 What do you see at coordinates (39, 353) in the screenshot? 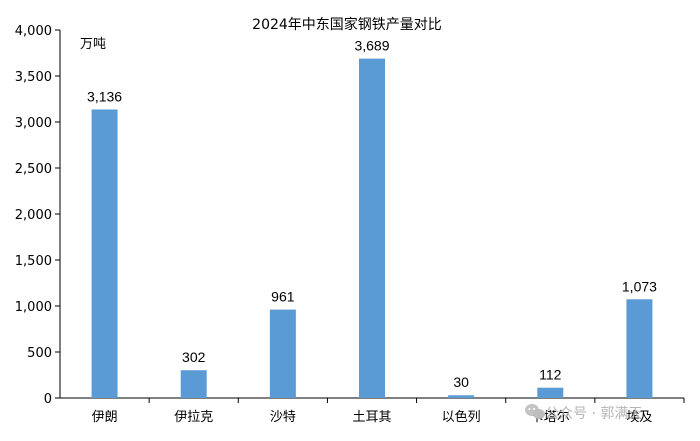
I see `y-tick-label: 500` at bounding box center [39, 353].